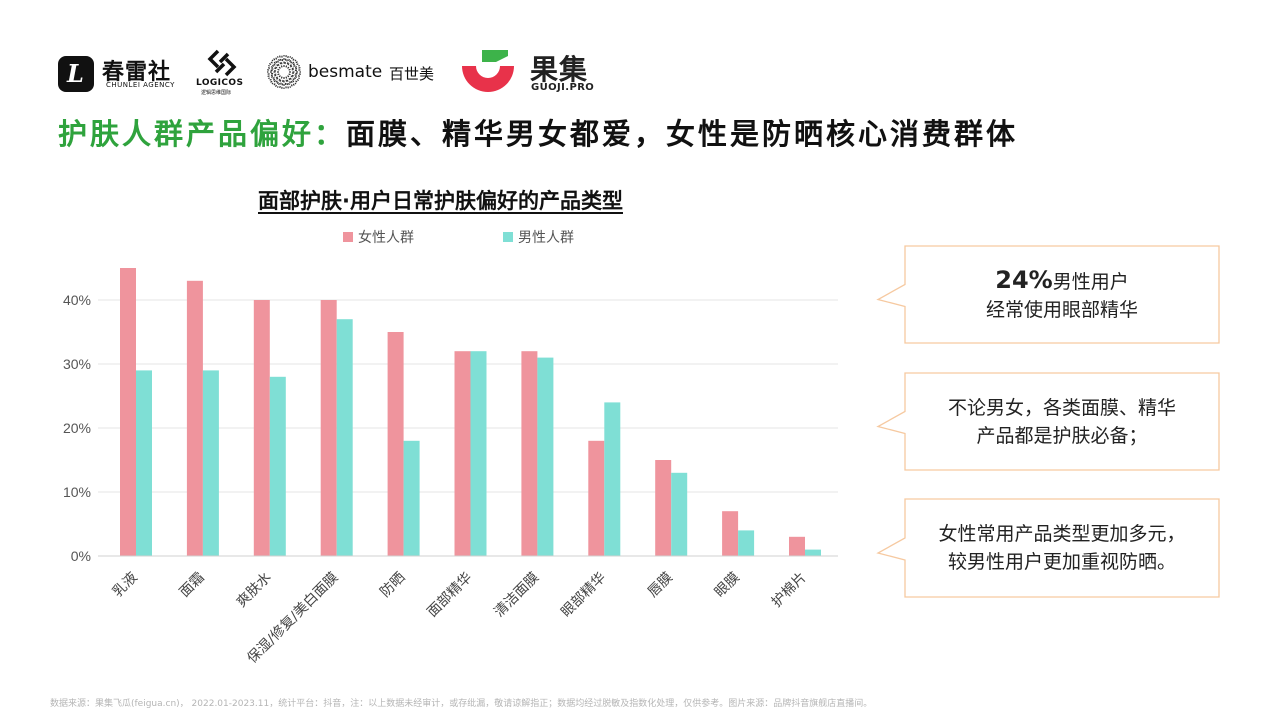 The height and width of the screenshot is (720, 1280). What do you see at coordinates (546, 238) in the screenshot?
I see `legend-label: 男性人群` at bounding box center [546, 238].